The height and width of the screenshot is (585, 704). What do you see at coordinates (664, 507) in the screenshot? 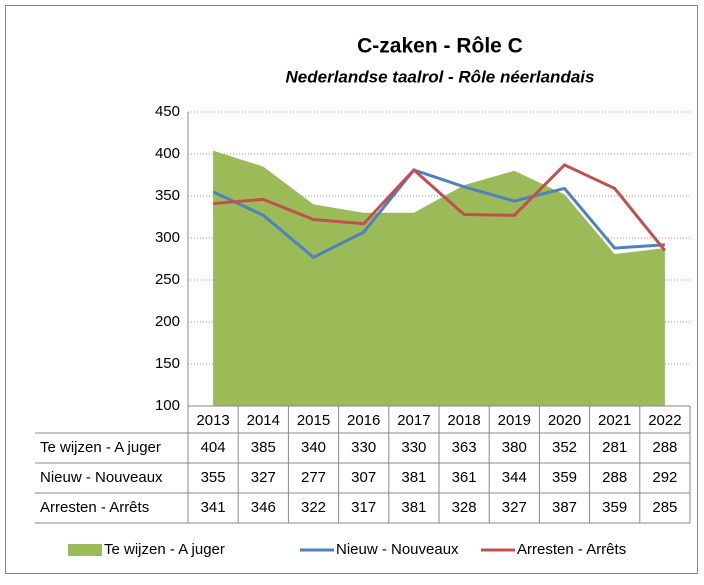
I see `table-value: 285` at bounding box center [664, 507].